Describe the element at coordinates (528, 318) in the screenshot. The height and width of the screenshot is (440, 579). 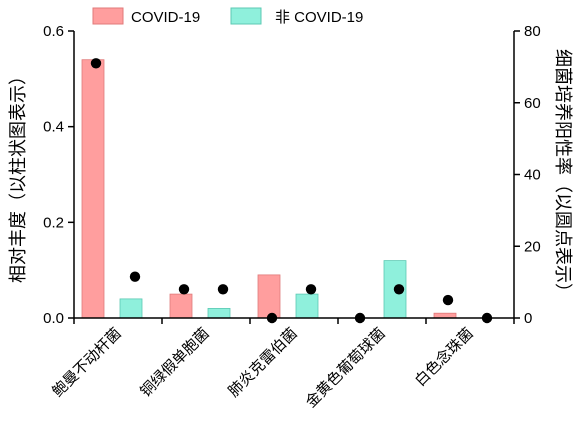
I see `y-right-tick-label-0: 0` at that location.